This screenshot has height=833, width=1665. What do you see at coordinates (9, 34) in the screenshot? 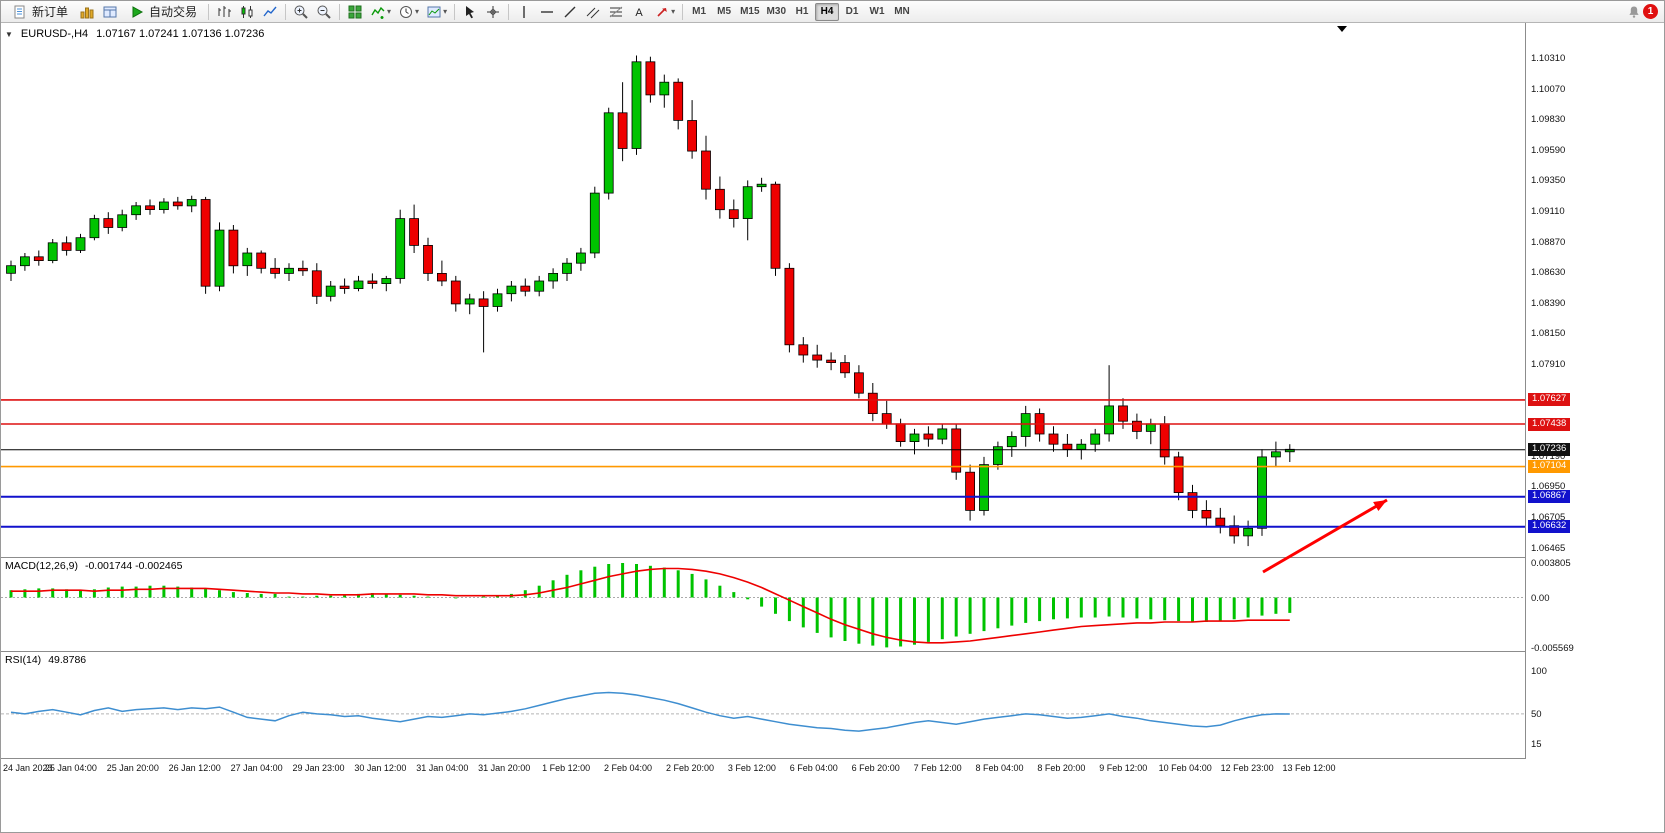
I see `one-click-trading-icon: ▼` at bounding box center [9, 34].